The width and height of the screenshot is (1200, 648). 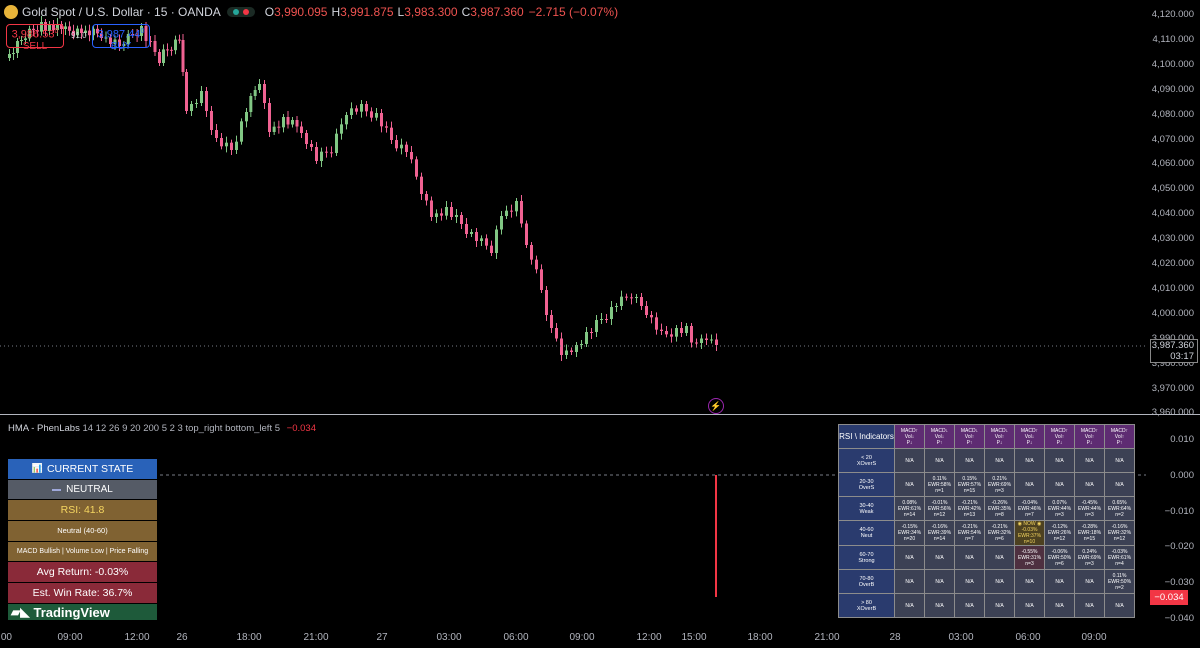 I want to click on sell-price-pip: 0, so click(x=56, y=31).